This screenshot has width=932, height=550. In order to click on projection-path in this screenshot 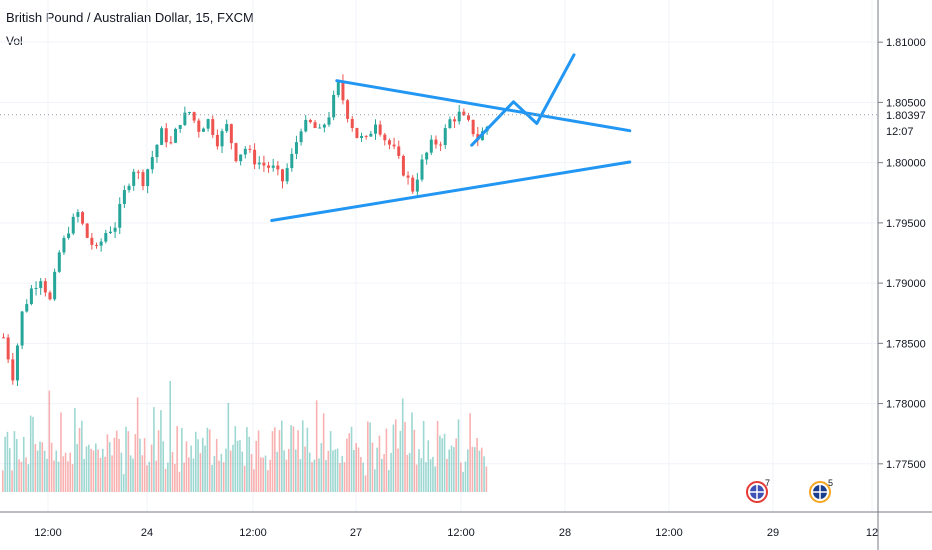, I will do `click(523, 100)`.